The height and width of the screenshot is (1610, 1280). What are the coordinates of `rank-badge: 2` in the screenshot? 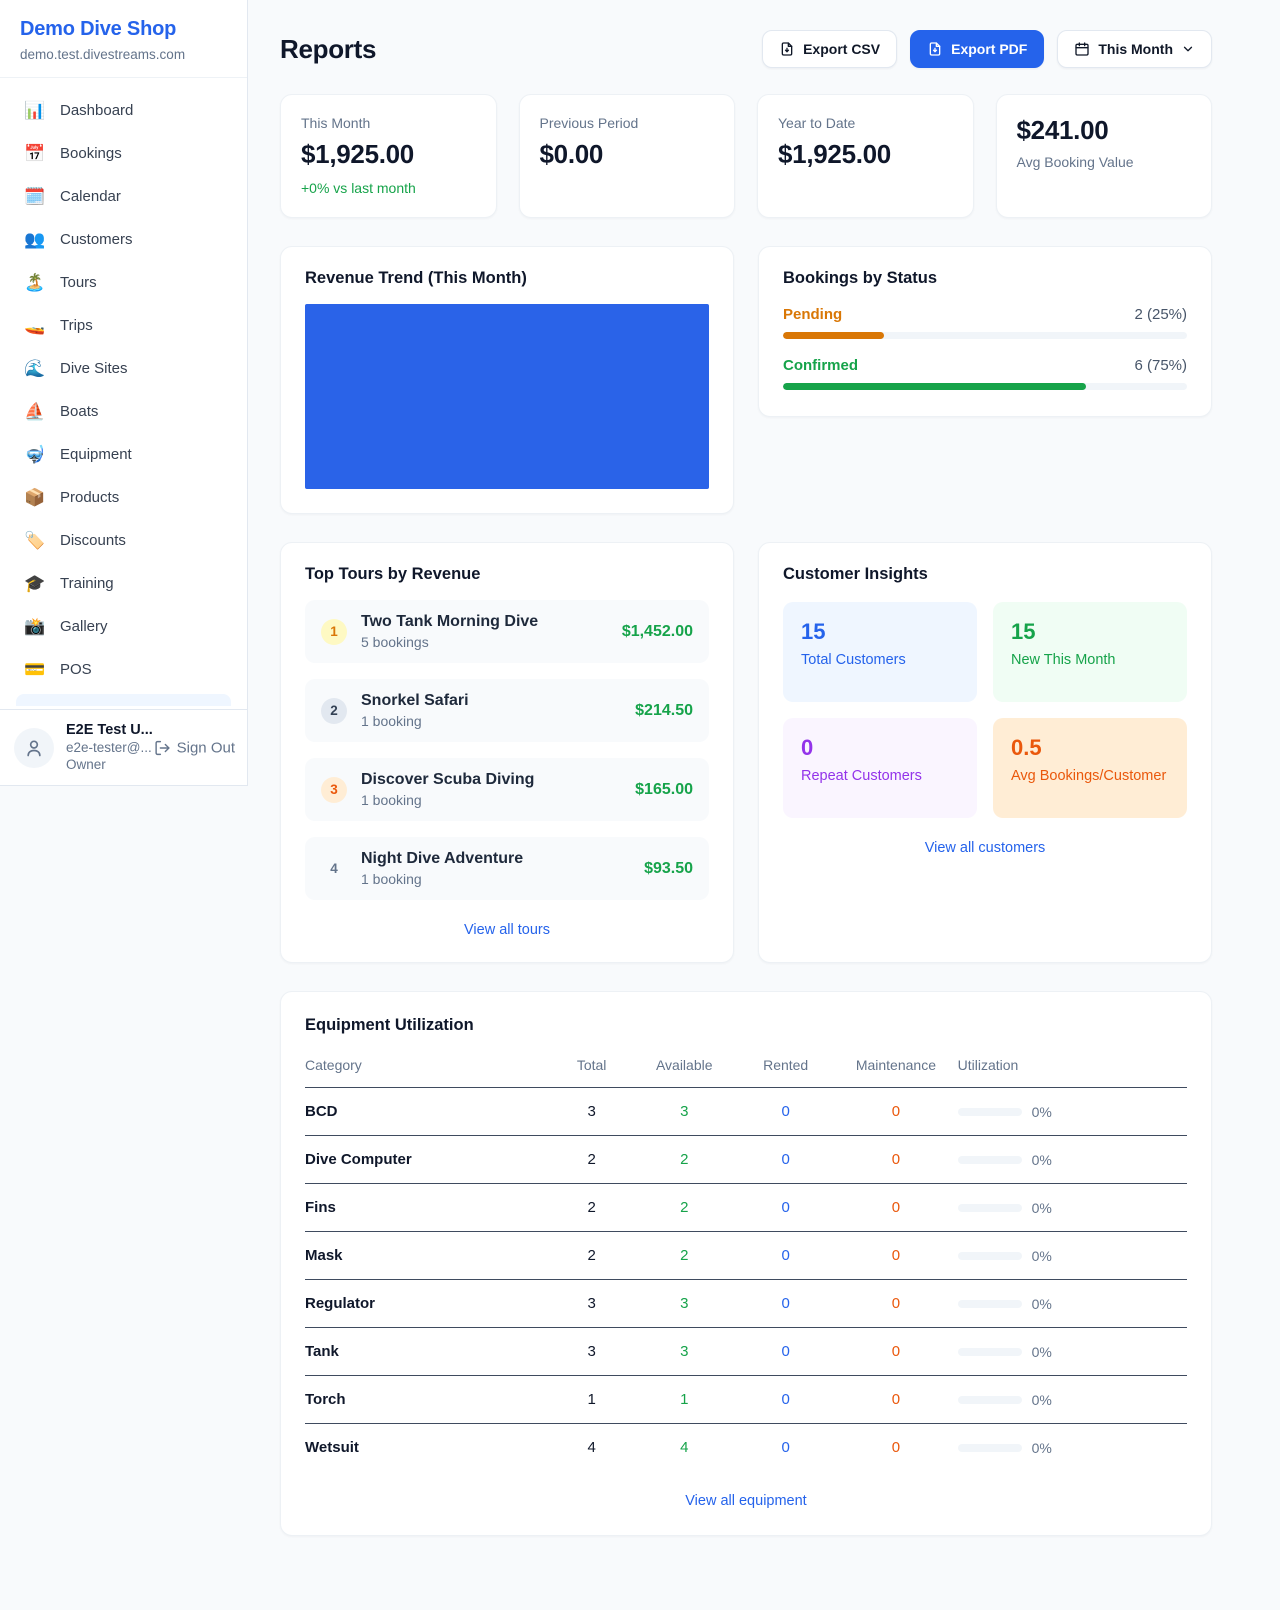 It's located at (334, 710).